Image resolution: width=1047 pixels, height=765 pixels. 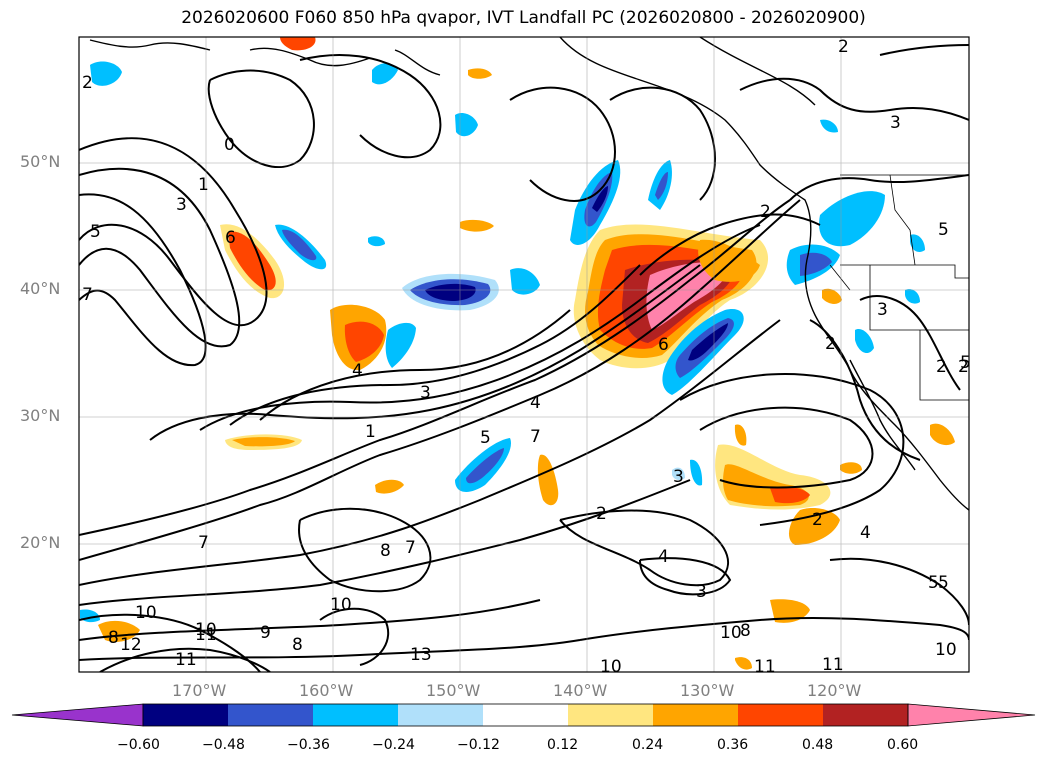 What do you see at coordinates (308, 745) in the screenshot?
I see `colorbar-tick: −0.36` at bounding box center [308, 745].